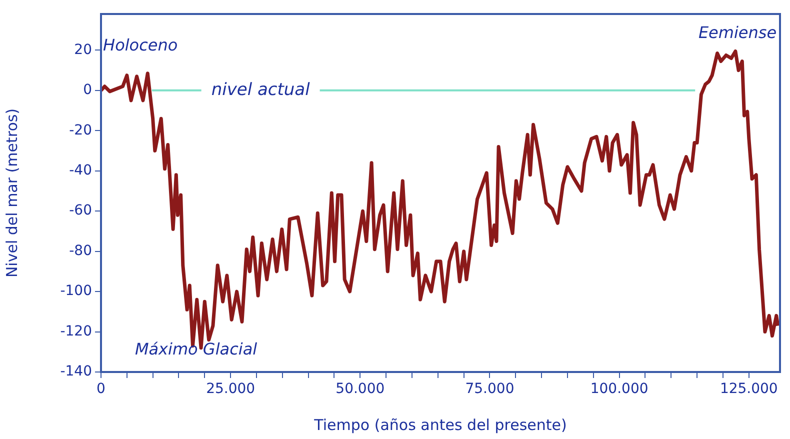 The image size is (790, 439). What do you see at coordinates (76, 291) in the screenshot?
I see `y-tick-label: -100` at bounding box center [76, 291].